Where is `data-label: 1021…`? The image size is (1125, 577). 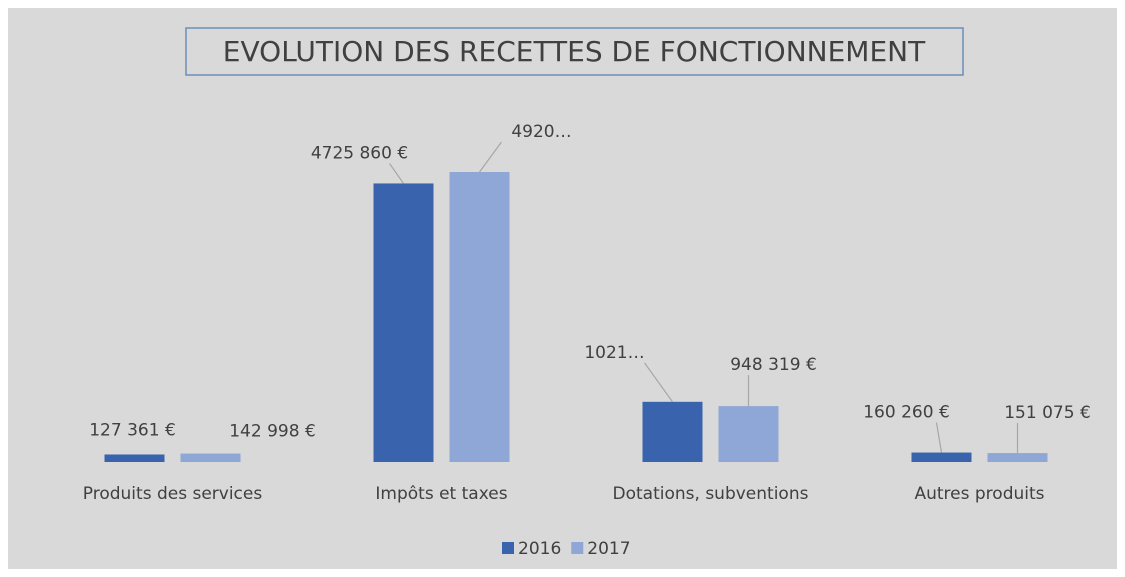
data-label: 1021… is located at coordinates (614, 353).